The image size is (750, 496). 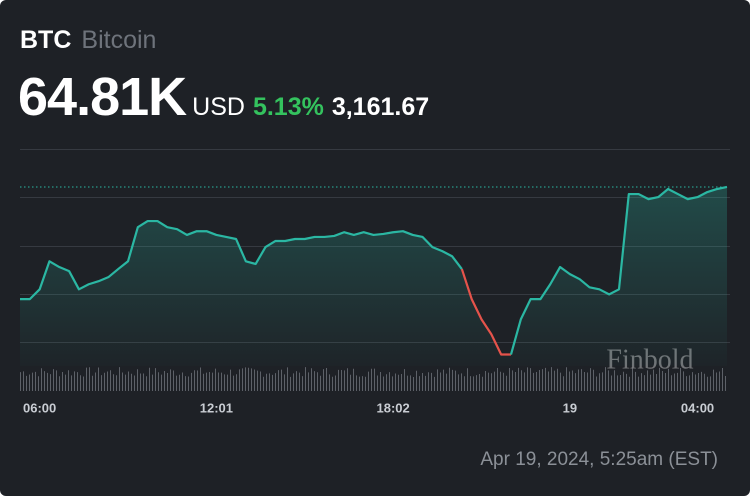 What do you see at coordinates (380, 107) in the screenshot?
I see `change: 3,161.67` at bounding box center [380, 107].